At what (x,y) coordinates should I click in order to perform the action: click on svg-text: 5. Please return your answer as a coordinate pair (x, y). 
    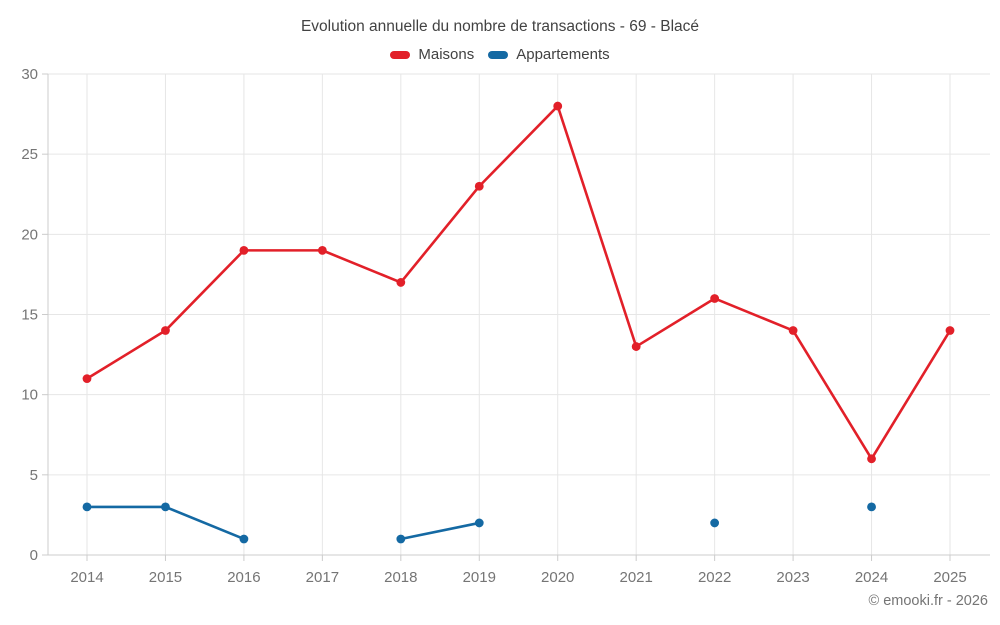
    Looking at the image, I should click on (34, 475).